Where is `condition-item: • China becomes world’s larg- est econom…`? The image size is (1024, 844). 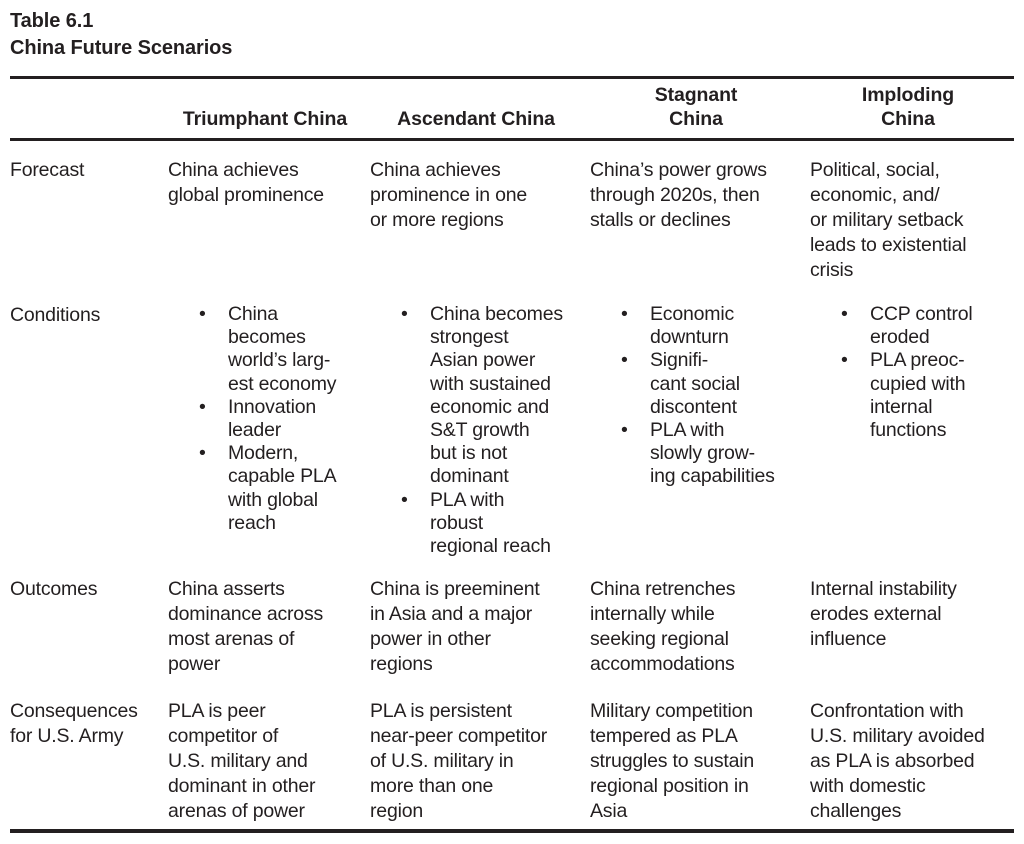
condition-item: • China becomes world’s larg- est econom… is located at coordinates (280, 349).